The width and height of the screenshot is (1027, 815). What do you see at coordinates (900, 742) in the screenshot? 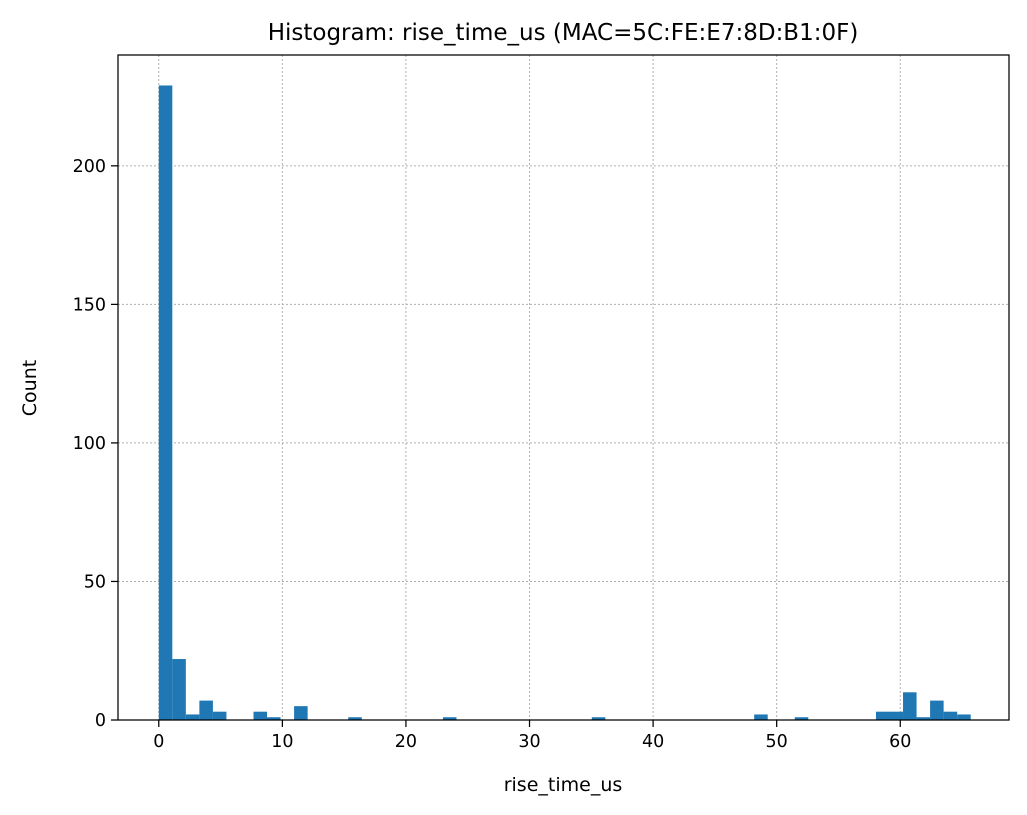
I see `x-tick-label: 60` at bounding box center [900, 742].